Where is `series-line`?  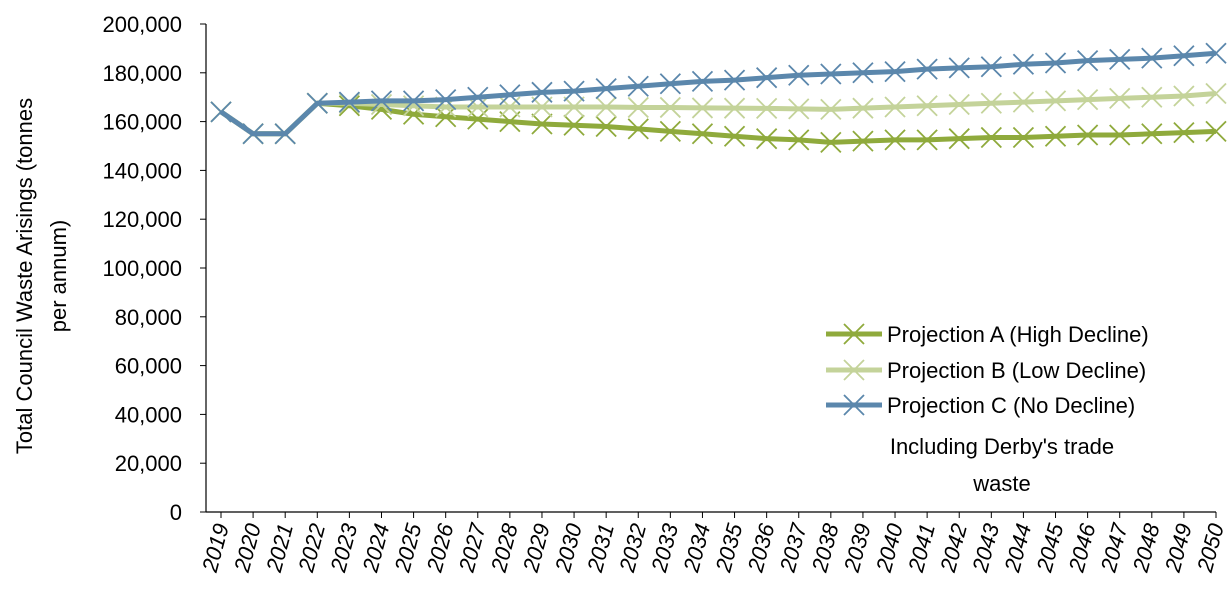
series-line is located at coordinates (718, 114).